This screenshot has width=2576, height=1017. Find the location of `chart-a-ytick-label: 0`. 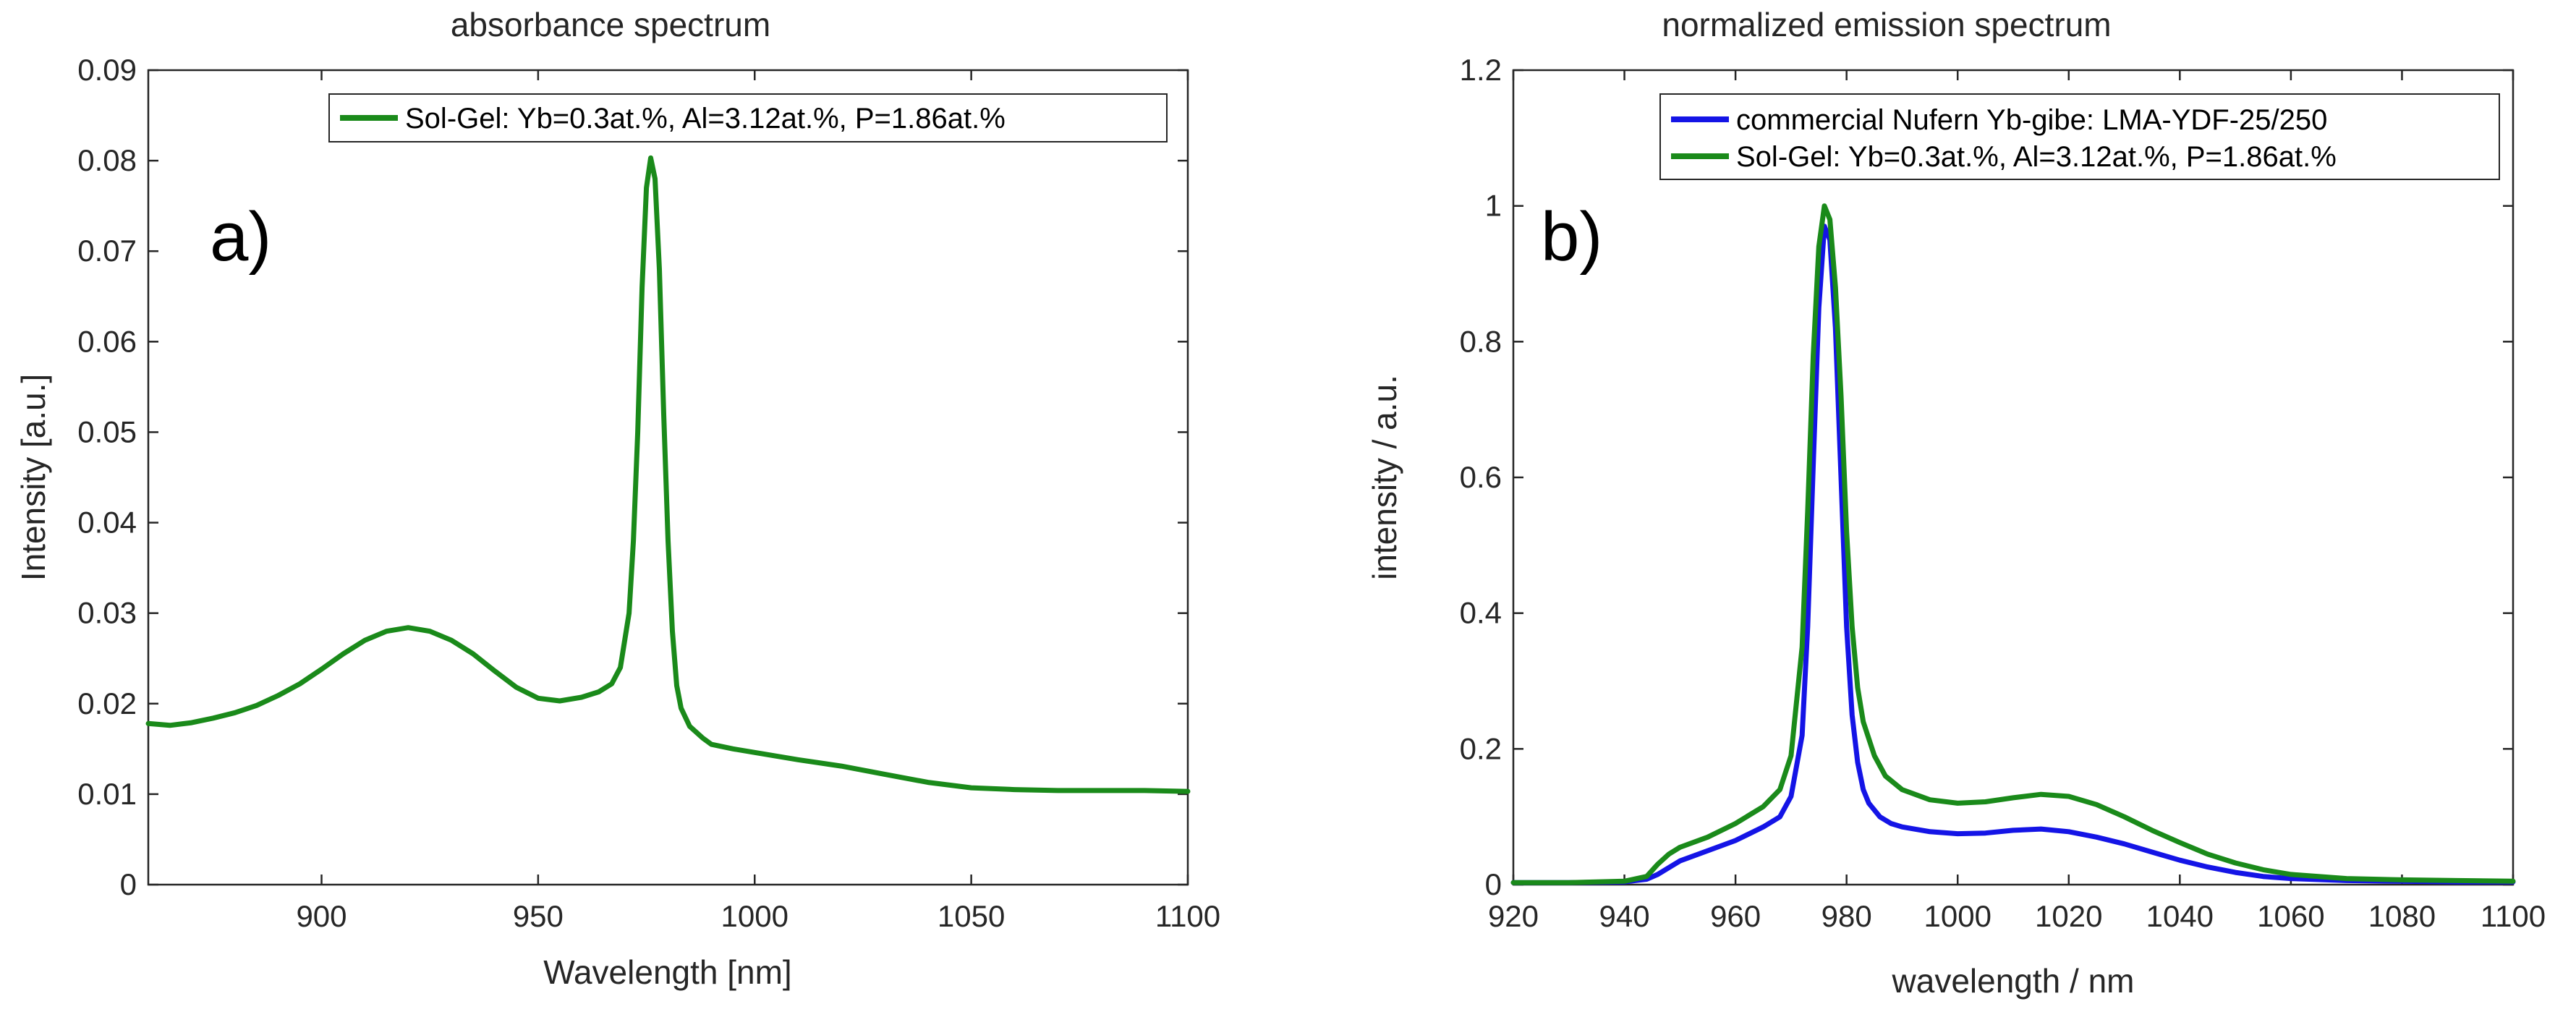

chart-a-ytick-label: 0 is located at coordinates (128, 884).